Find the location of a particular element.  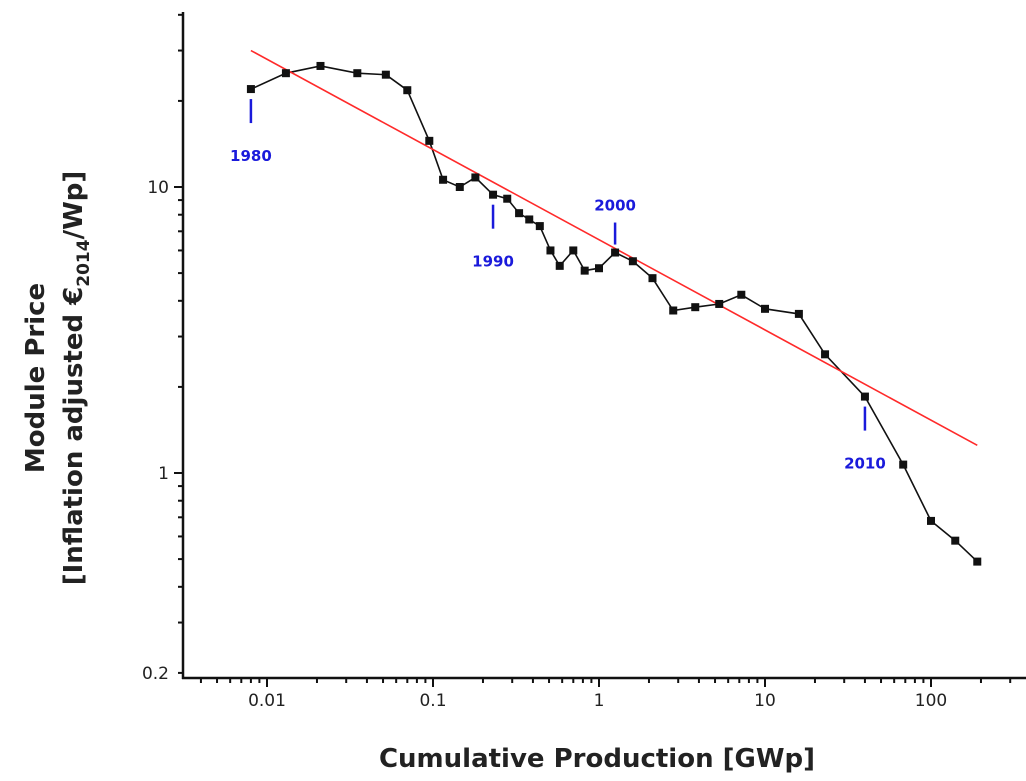

y-axis-title-line1: Module Price is located at coordinates (36, 378).